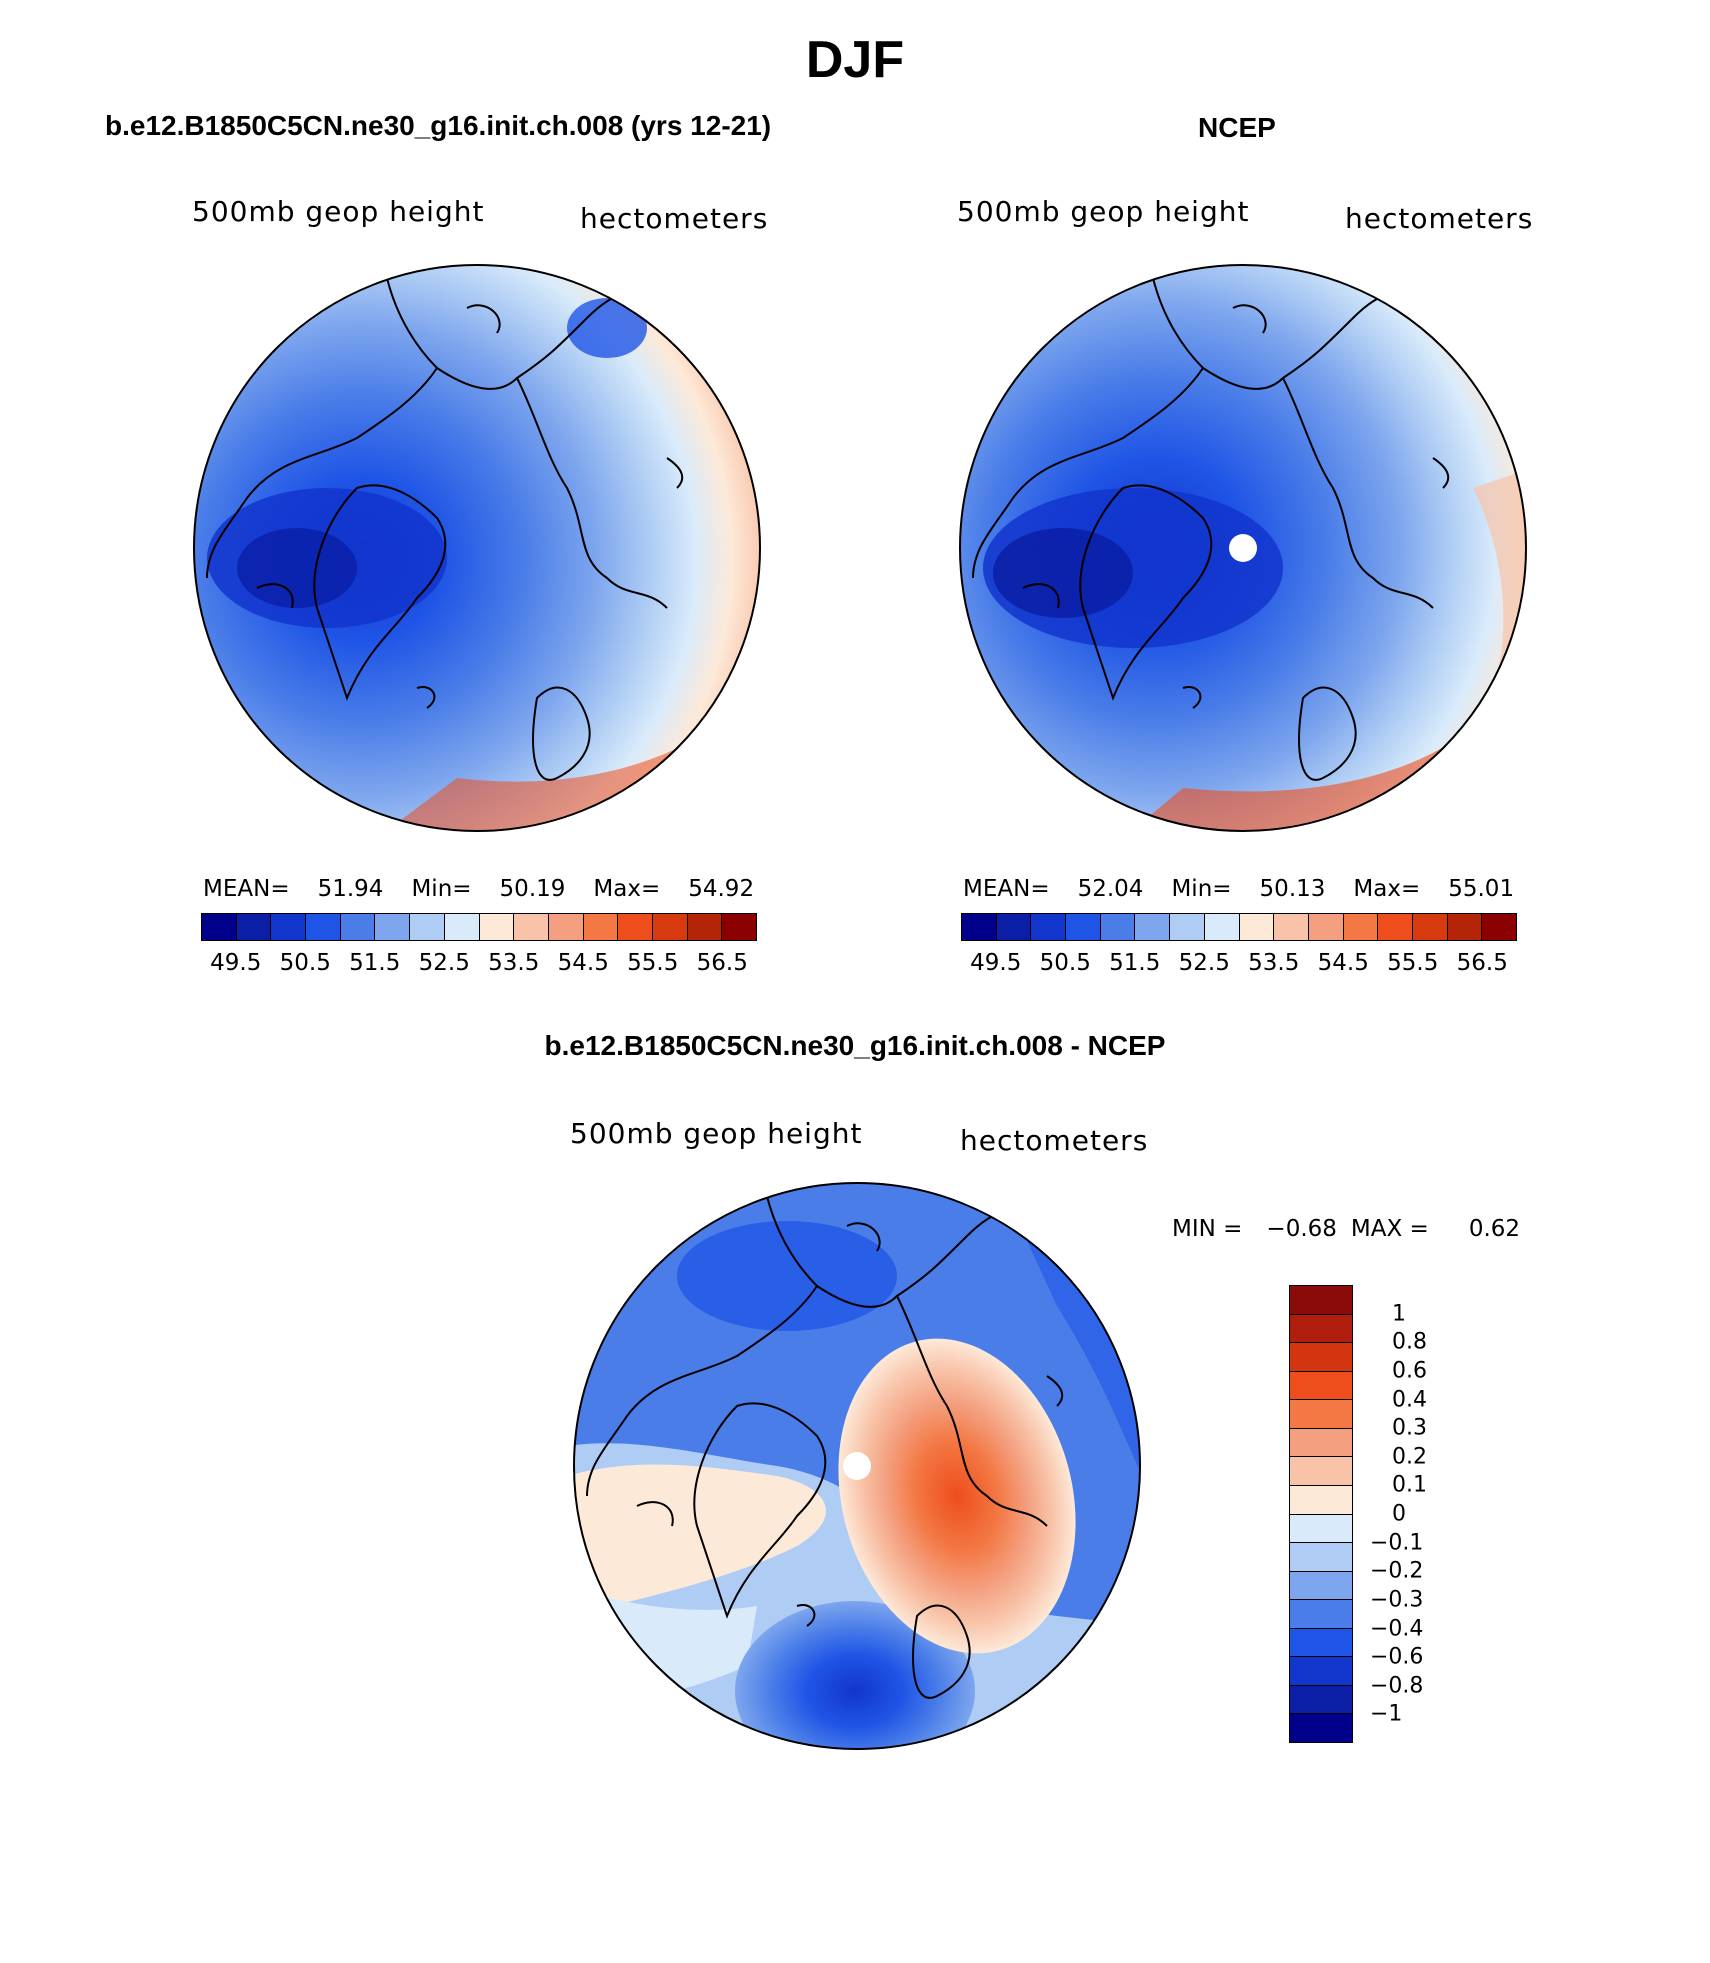  Describe the element at coordinates (1397, 1628) in the screenshot. I see `diff-colorbar-tick-label: −0.4` at that location.